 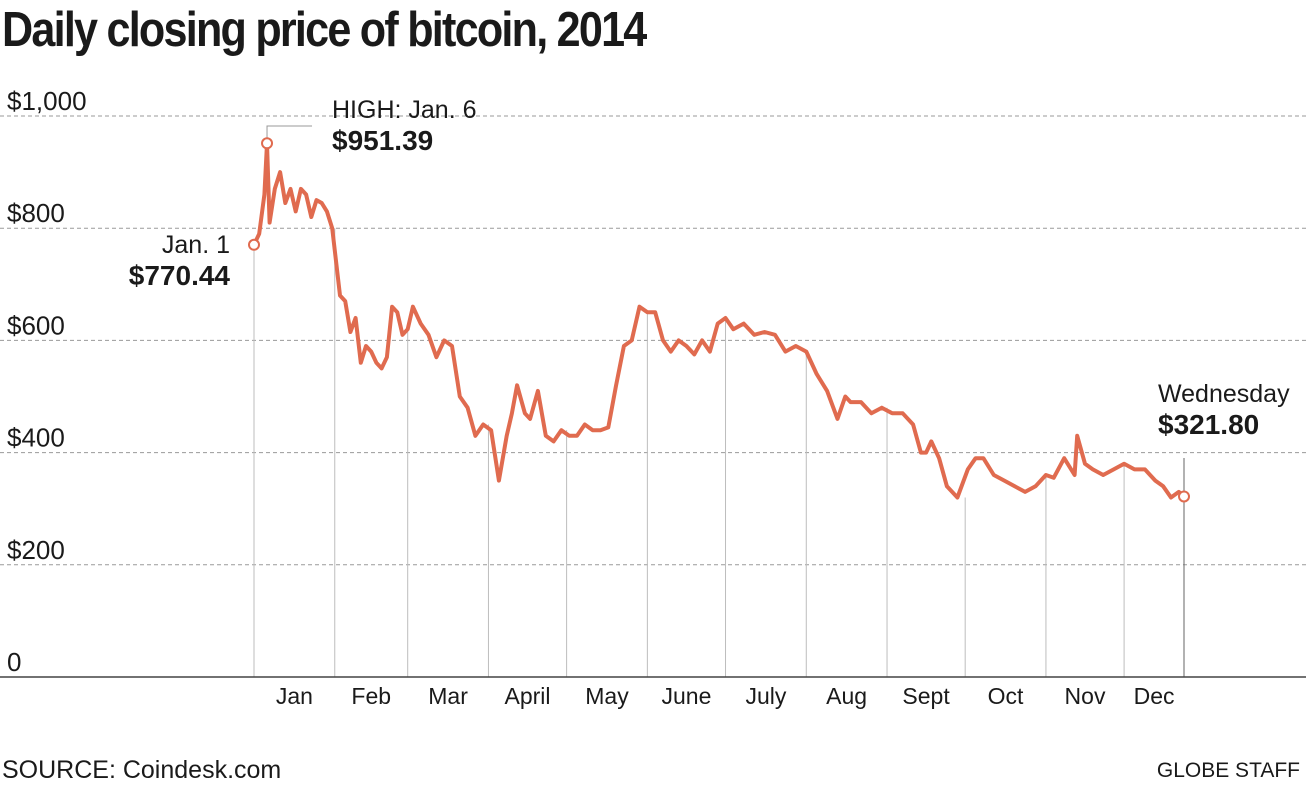 I want to click on y-tick-label: $600, so click(x=36, y=325).